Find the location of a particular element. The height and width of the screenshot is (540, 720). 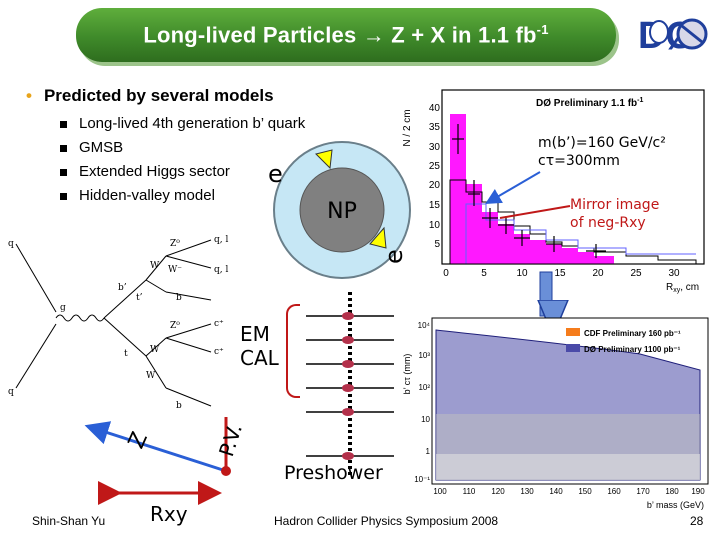

d0-logo: DØ is located at coordinates (671, 33).